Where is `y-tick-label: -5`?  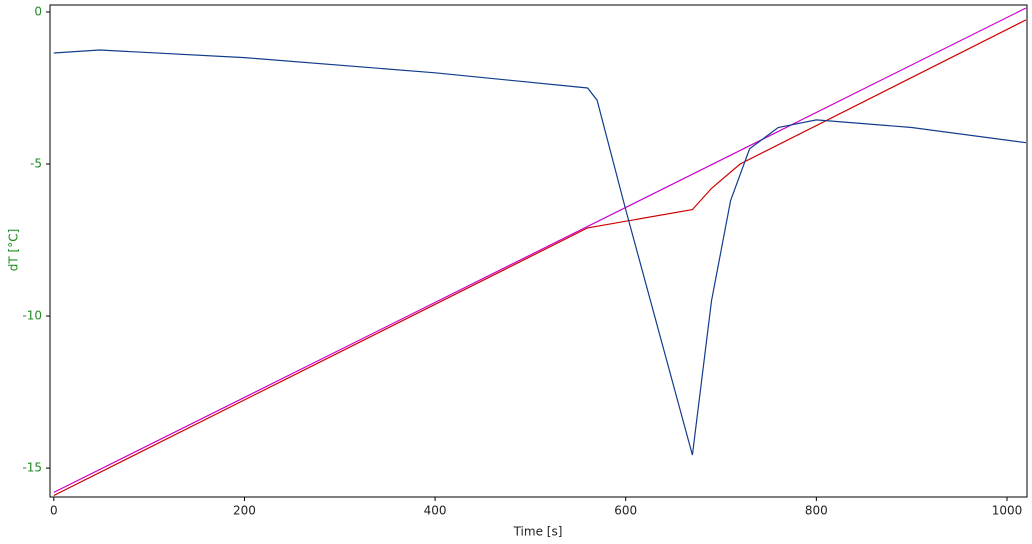
y-tick-label: -5 is located at coordinates (36, 164).